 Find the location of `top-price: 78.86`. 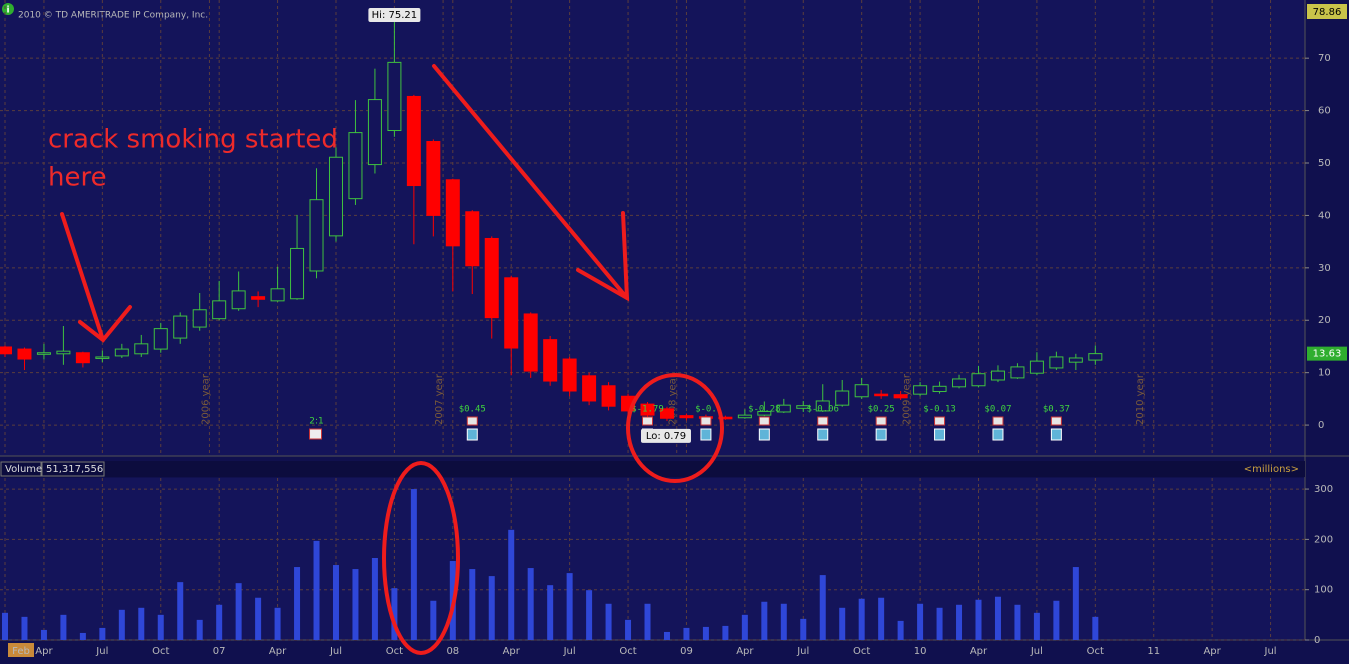

top-price: 78.86 is located at coordinates (1327, 12).